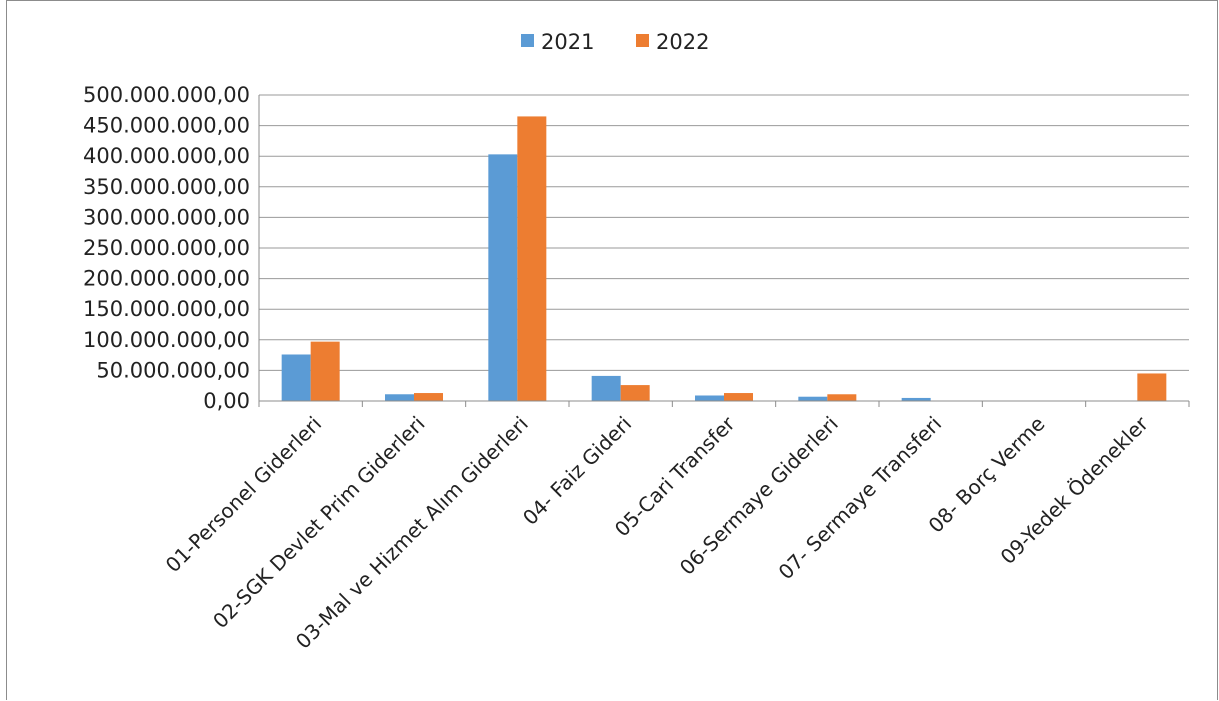 Image resolution: width=1219 pixels, height=701 pixels. What do you see at coordinates (577, 471) in the screenshot?
I see `x-tick-label: 04- Faiz Gideri` at bounding box center [577, 471].